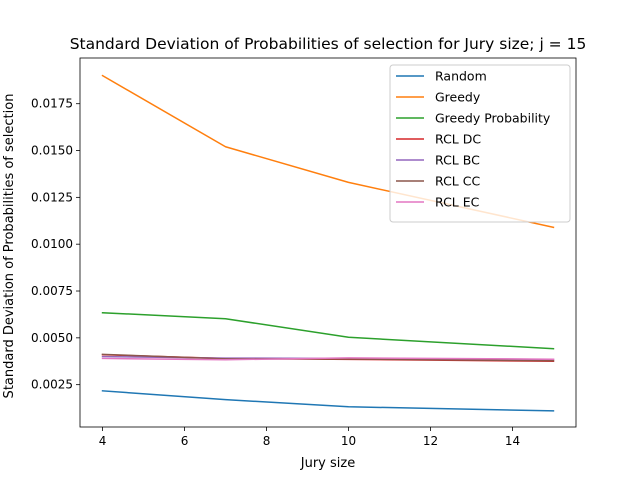 Image resolution: width=640 pixels, height=484 pixels. I want to click on legend-box, so click(480, 143).